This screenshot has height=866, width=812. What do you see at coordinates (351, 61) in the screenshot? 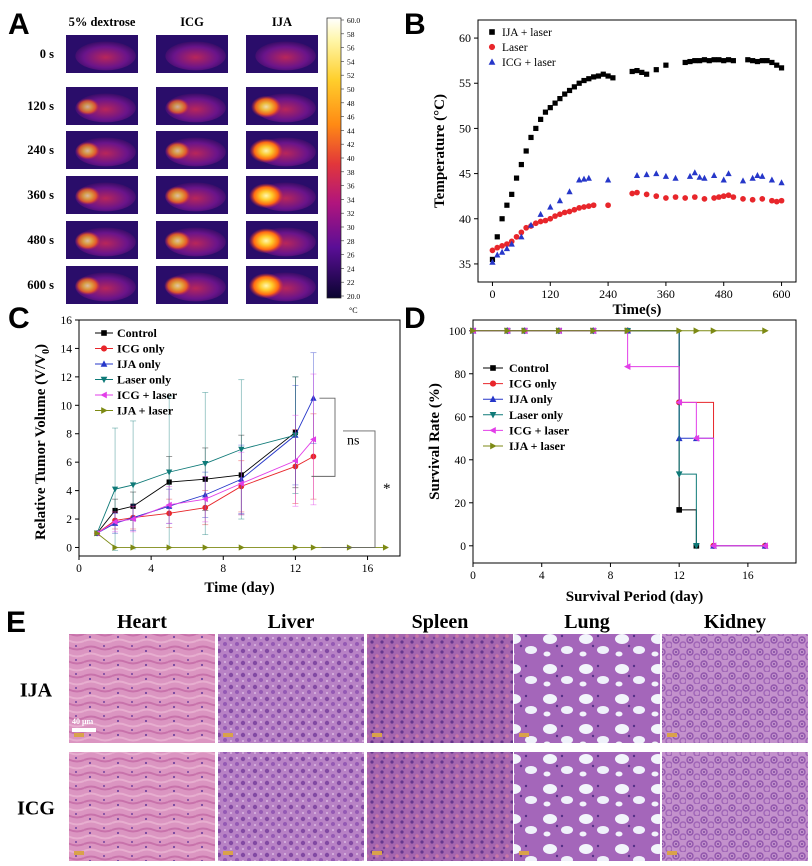
I see `colorbar-tick-label: 54` at bounding box center [351, 61].